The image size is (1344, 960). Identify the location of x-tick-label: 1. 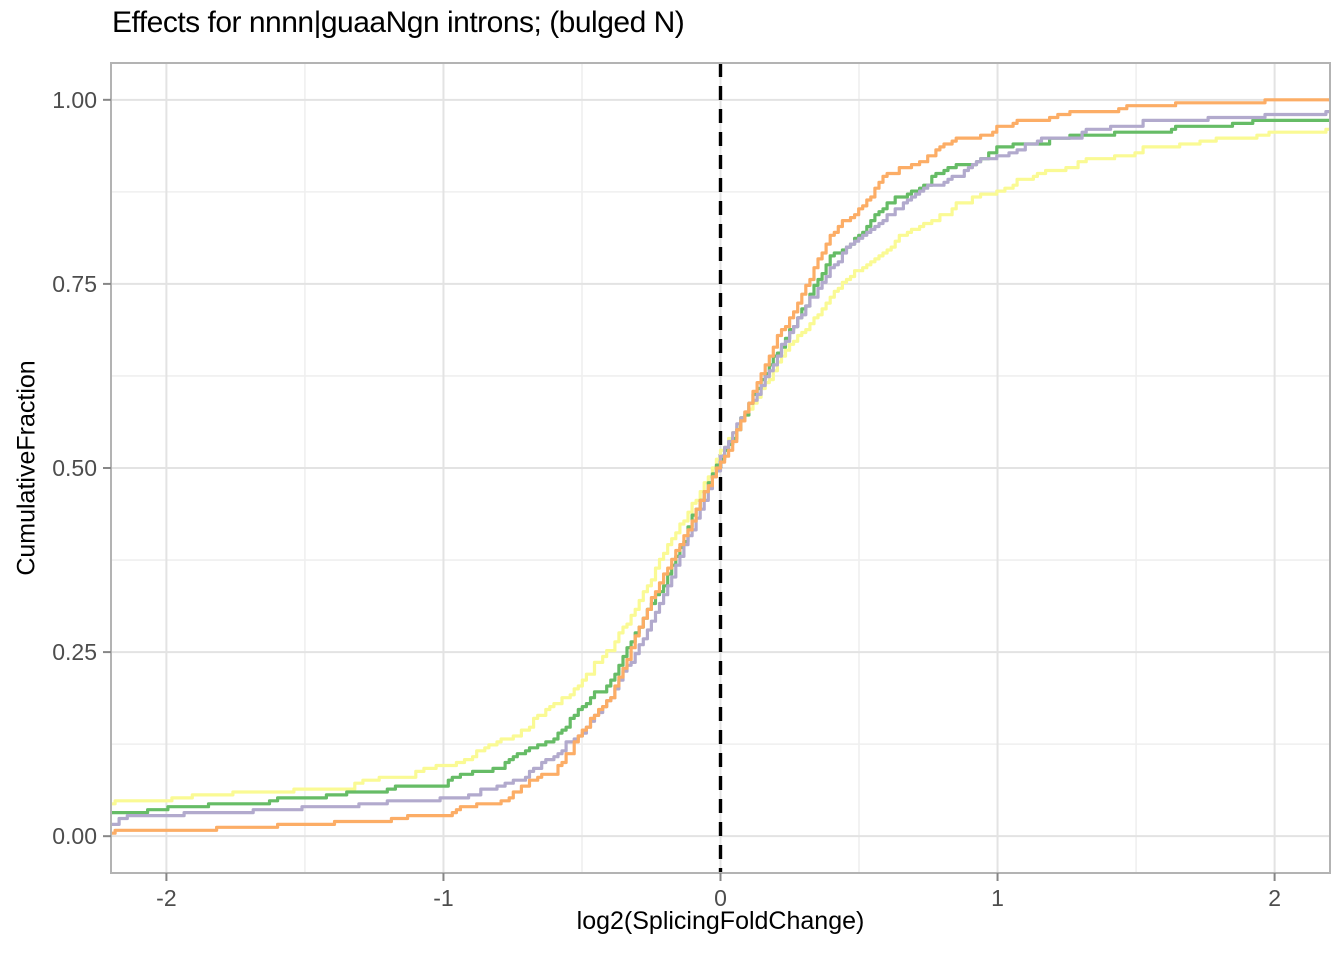
(997, 898).